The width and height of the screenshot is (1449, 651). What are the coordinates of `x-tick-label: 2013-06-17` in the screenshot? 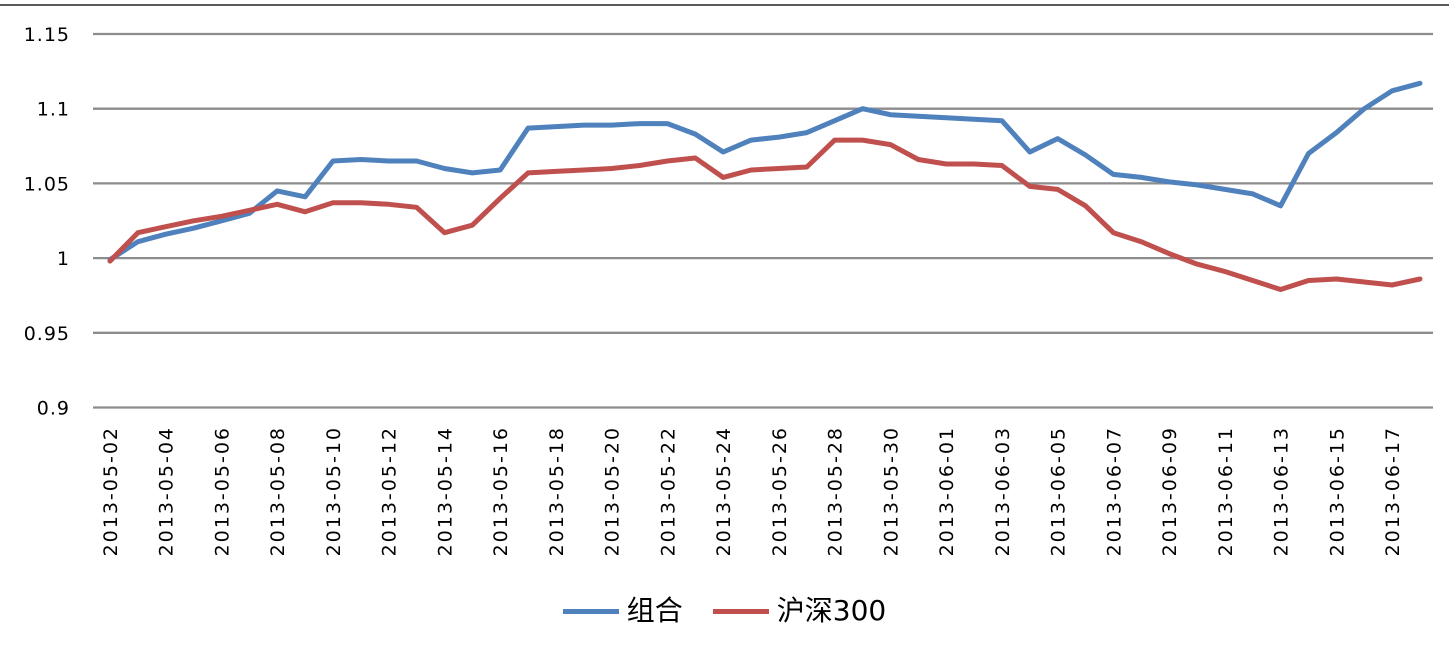 It's located at (1393, 491).